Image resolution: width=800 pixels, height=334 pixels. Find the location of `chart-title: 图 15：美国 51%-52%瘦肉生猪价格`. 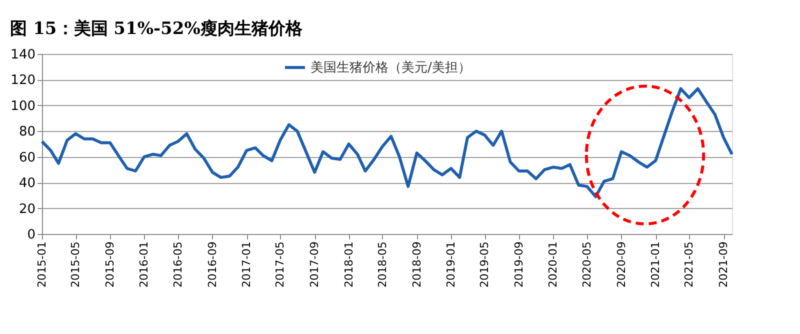

chart-title: 图 15：美国 51%-52%瘦肉生猪价格 is located at coordinates (157, 29).